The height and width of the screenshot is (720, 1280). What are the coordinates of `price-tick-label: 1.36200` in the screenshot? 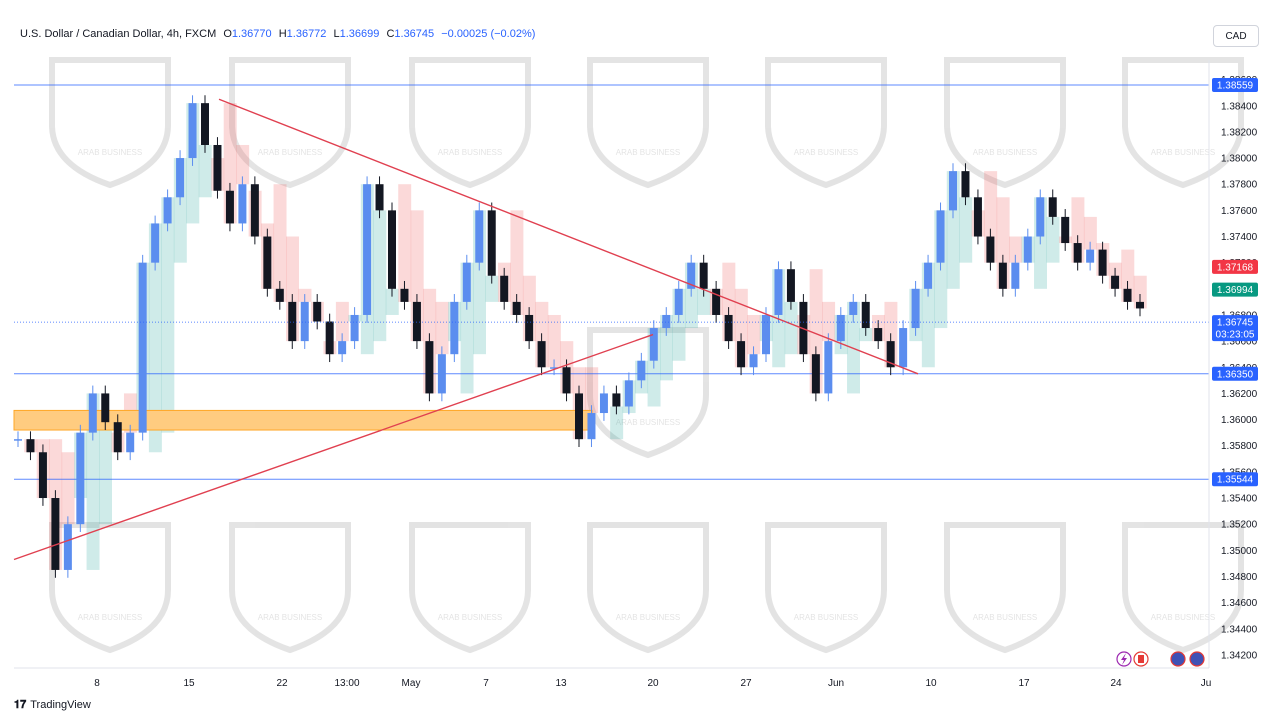 It's located at (1239, 394).